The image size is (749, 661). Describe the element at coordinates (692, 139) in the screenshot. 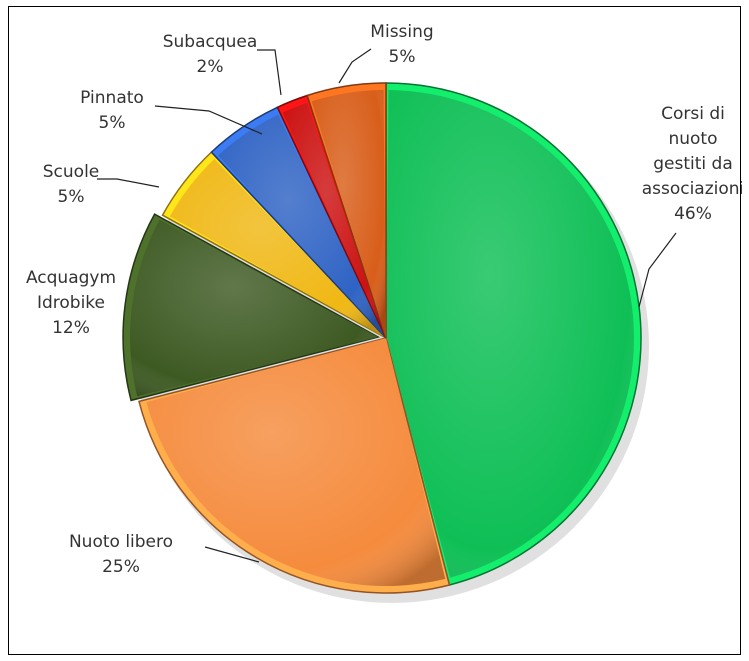

I see `slice-name-label: nuoto` at that location.